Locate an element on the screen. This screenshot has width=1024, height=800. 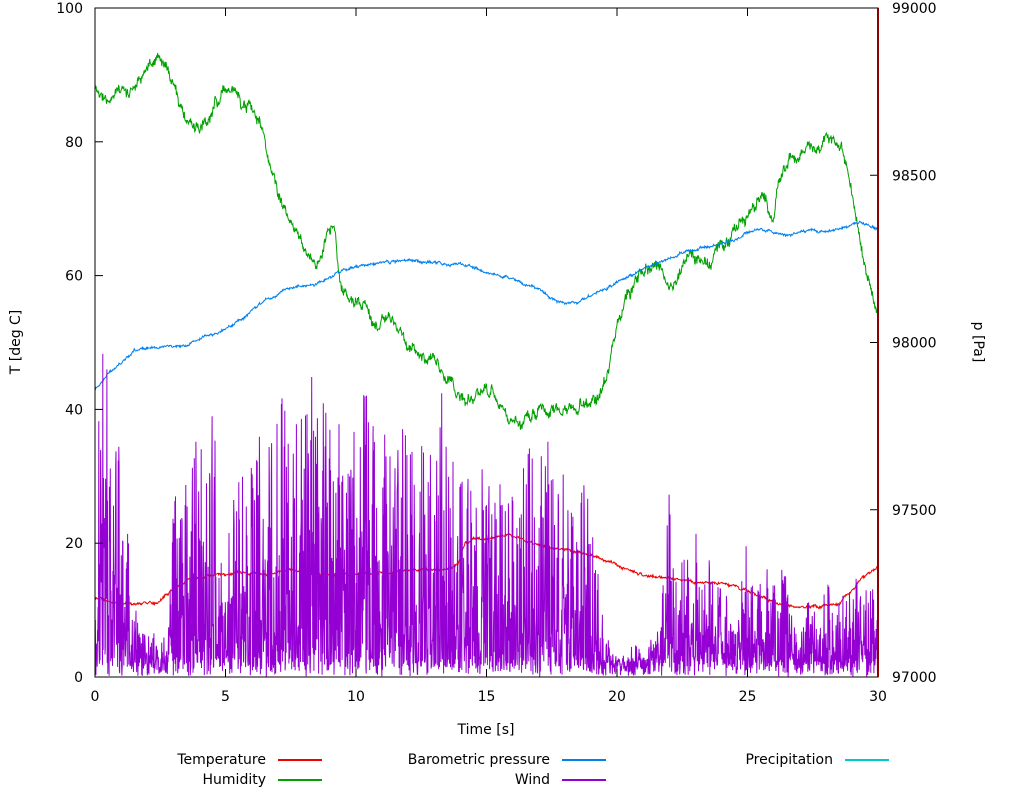
right-y-tick-label: 97500 is located at coordinates (914, 511).